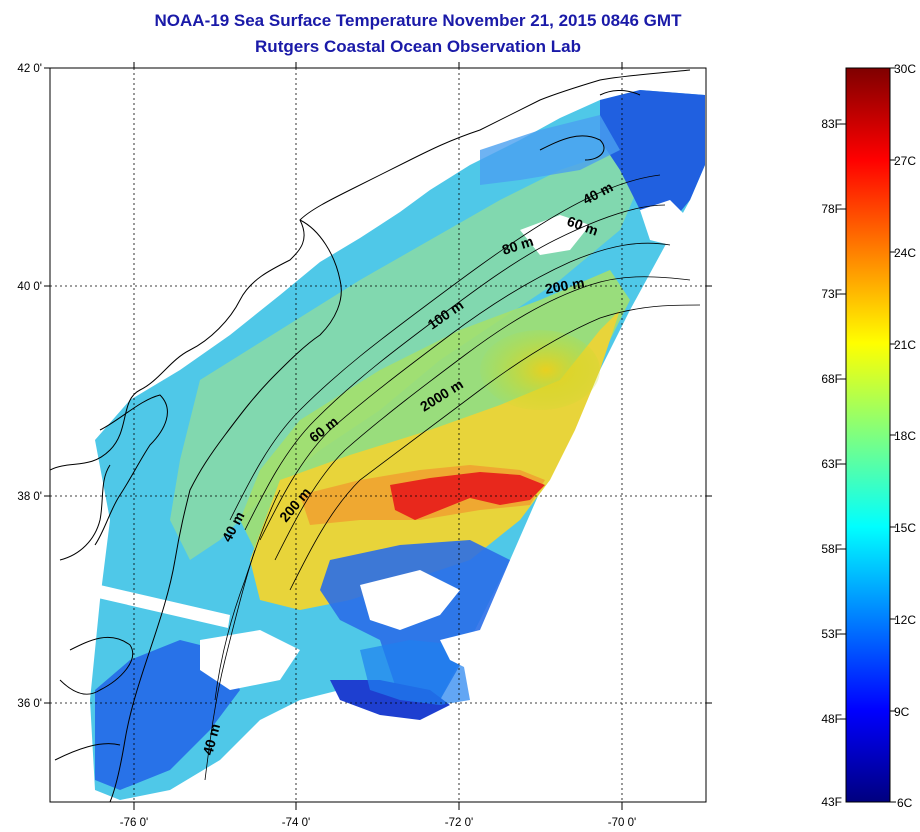  What do you see at coordinates (134, 823) in the screenshot?
I see `lon-tick-label: -76 0'` at bounding box center [134, 823].